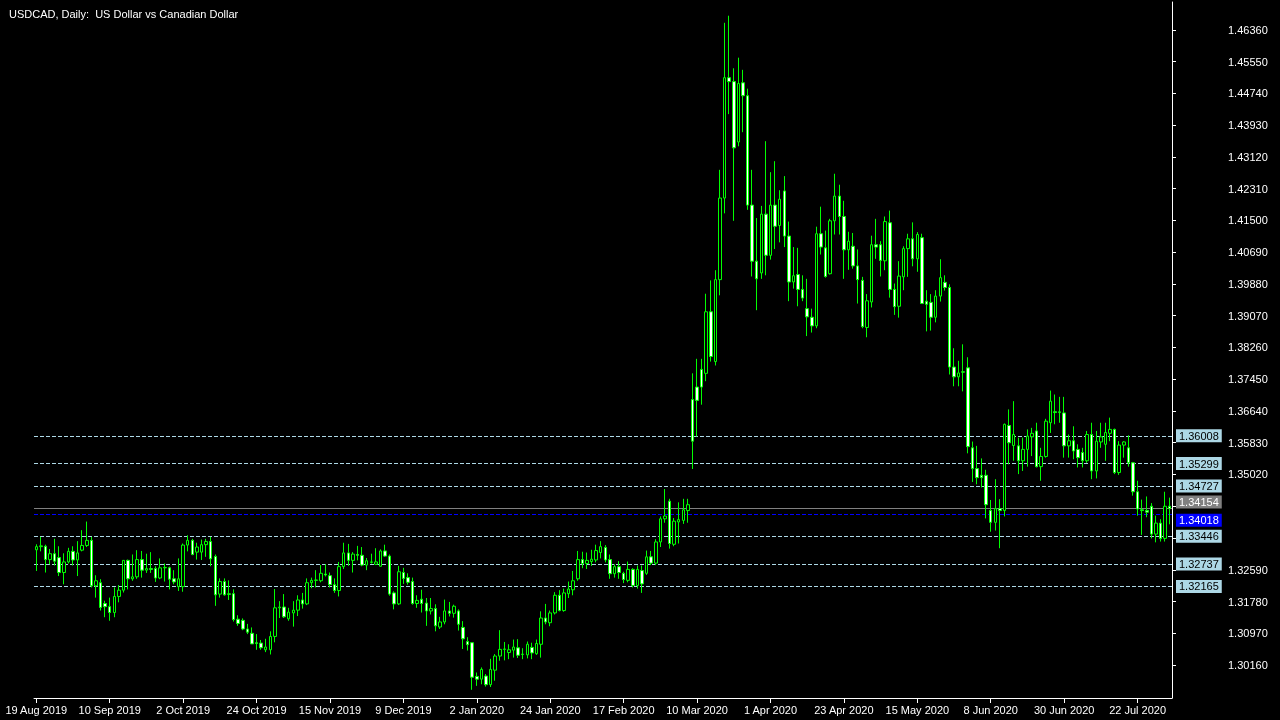  Describe the element at coordinates (256, 709) in the screenshot. I see `x-tick-label: 24 Oct 2019` at that location.